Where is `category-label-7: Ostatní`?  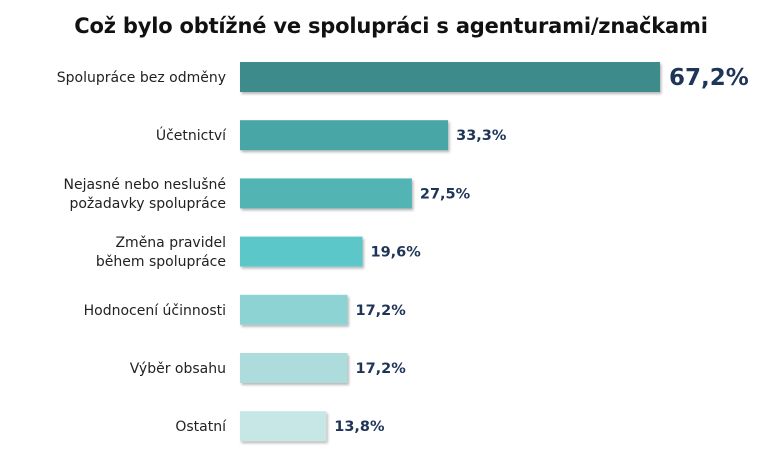
category-label-7: Ostatní is located at coordinates (201, 427).